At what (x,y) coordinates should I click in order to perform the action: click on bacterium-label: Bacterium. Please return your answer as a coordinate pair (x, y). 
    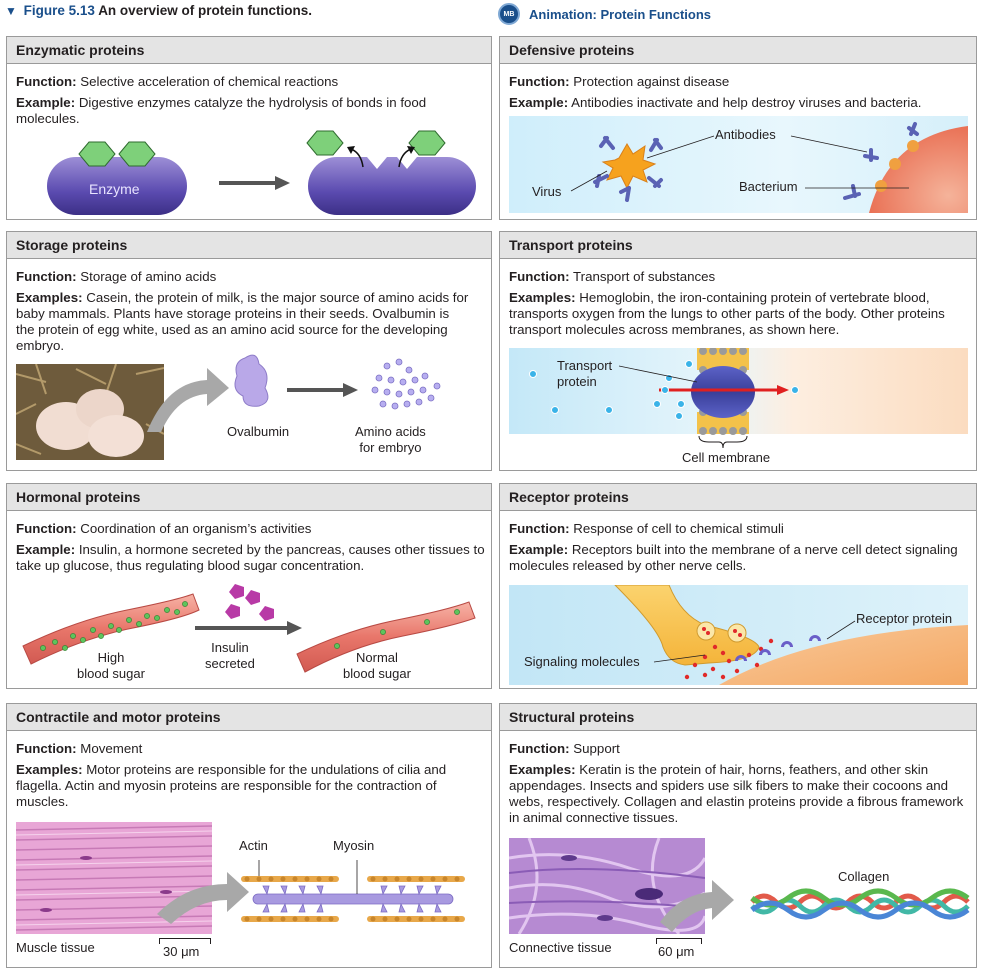
    Looking at the image, I should click on (768, 186).